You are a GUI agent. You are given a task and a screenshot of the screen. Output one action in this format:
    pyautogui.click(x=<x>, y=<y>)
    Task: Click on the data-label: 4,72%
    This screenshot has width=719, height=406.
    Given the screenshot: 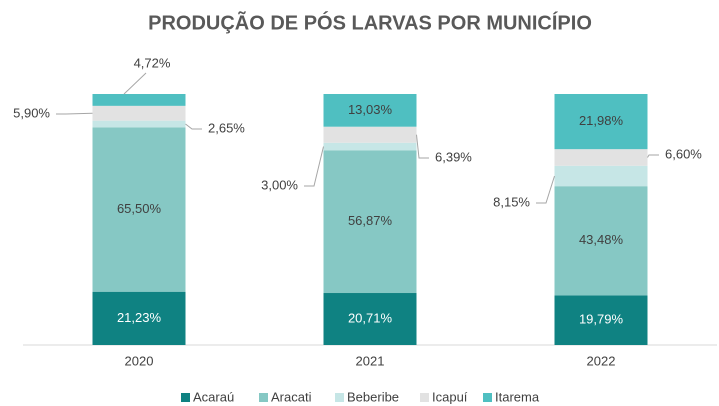 What is the action you would take?
    pyautogui.click(x=152, y=62)
    